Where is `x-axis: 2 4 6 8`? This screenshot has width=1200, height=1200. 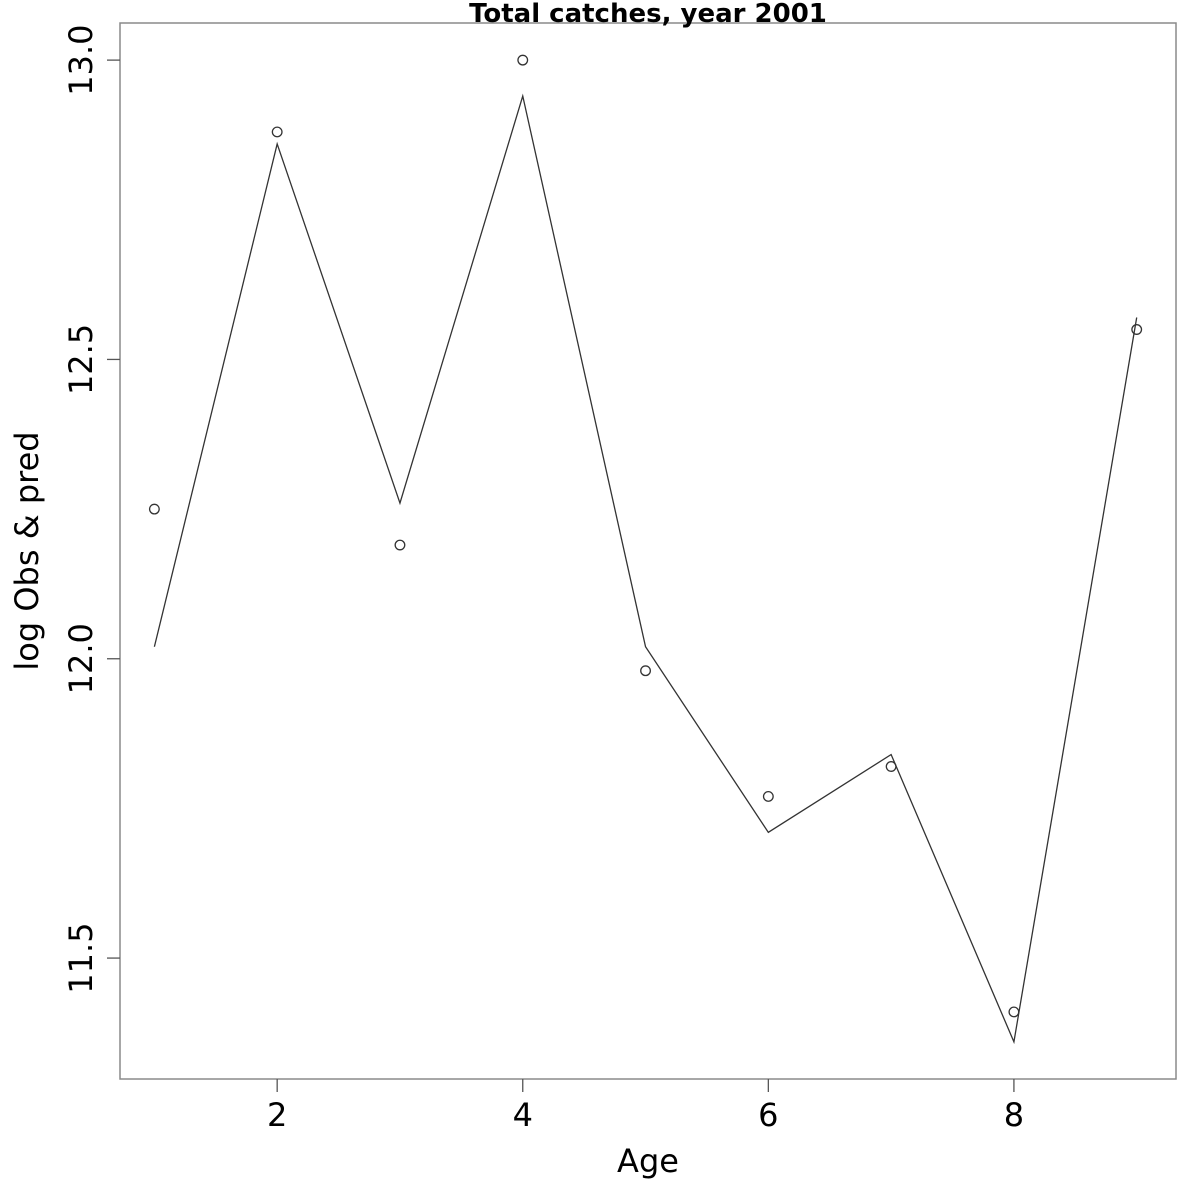
x-axis: 2 4 6 8 is located at coordinates (645, 1106).